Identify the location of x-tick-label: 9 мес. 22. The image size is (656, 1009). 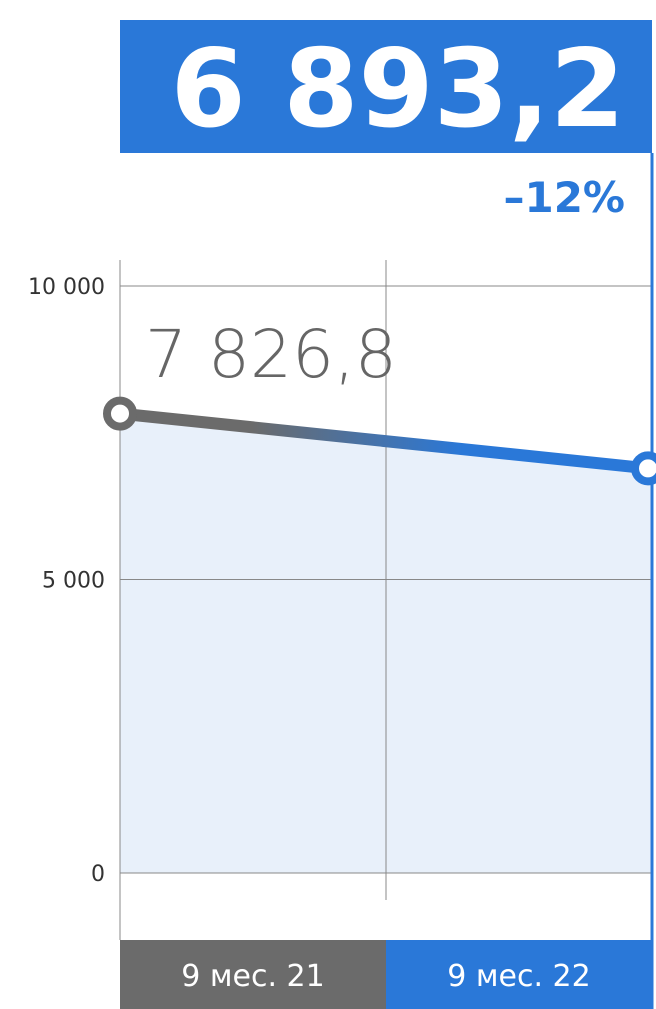
(518, 976).